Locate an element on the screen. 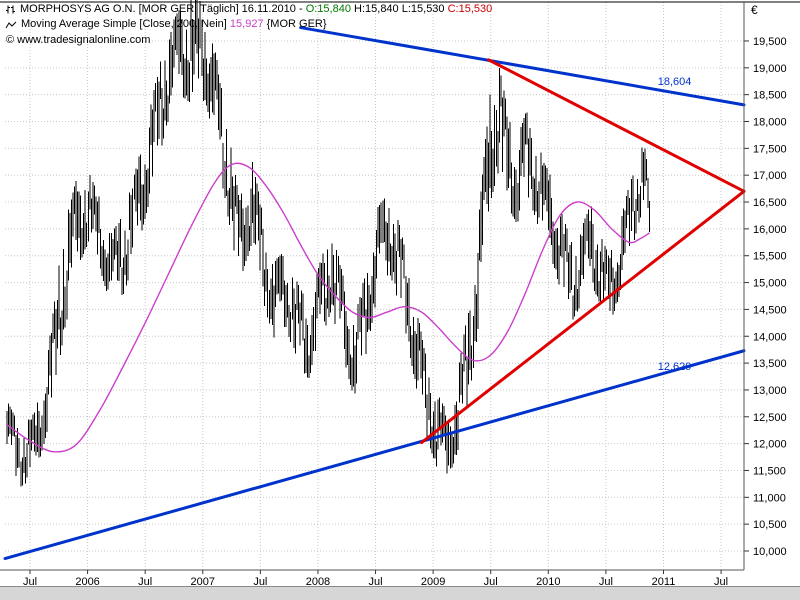 This screenshot has height=600, width=800. ohlc-bars-icon is located at coordinates (10, 9).